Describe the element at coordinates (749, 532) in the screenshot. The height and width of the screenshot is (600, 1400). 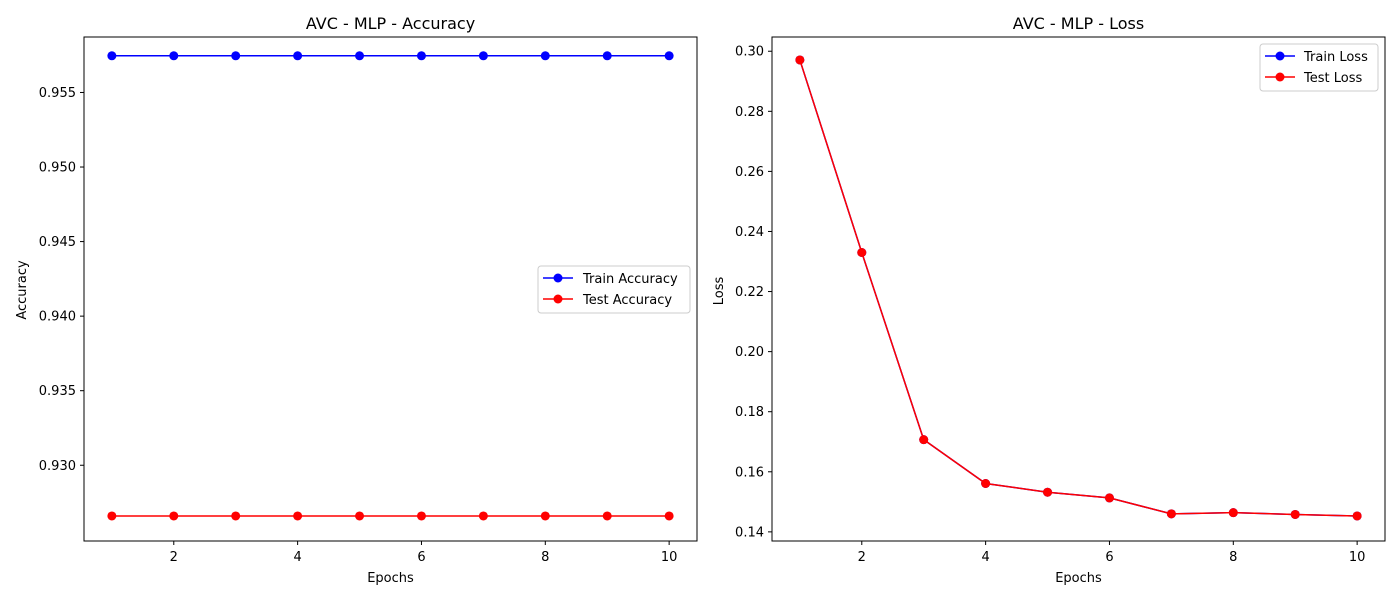
I see `loss-y-tick-label: 0.14` at that location.